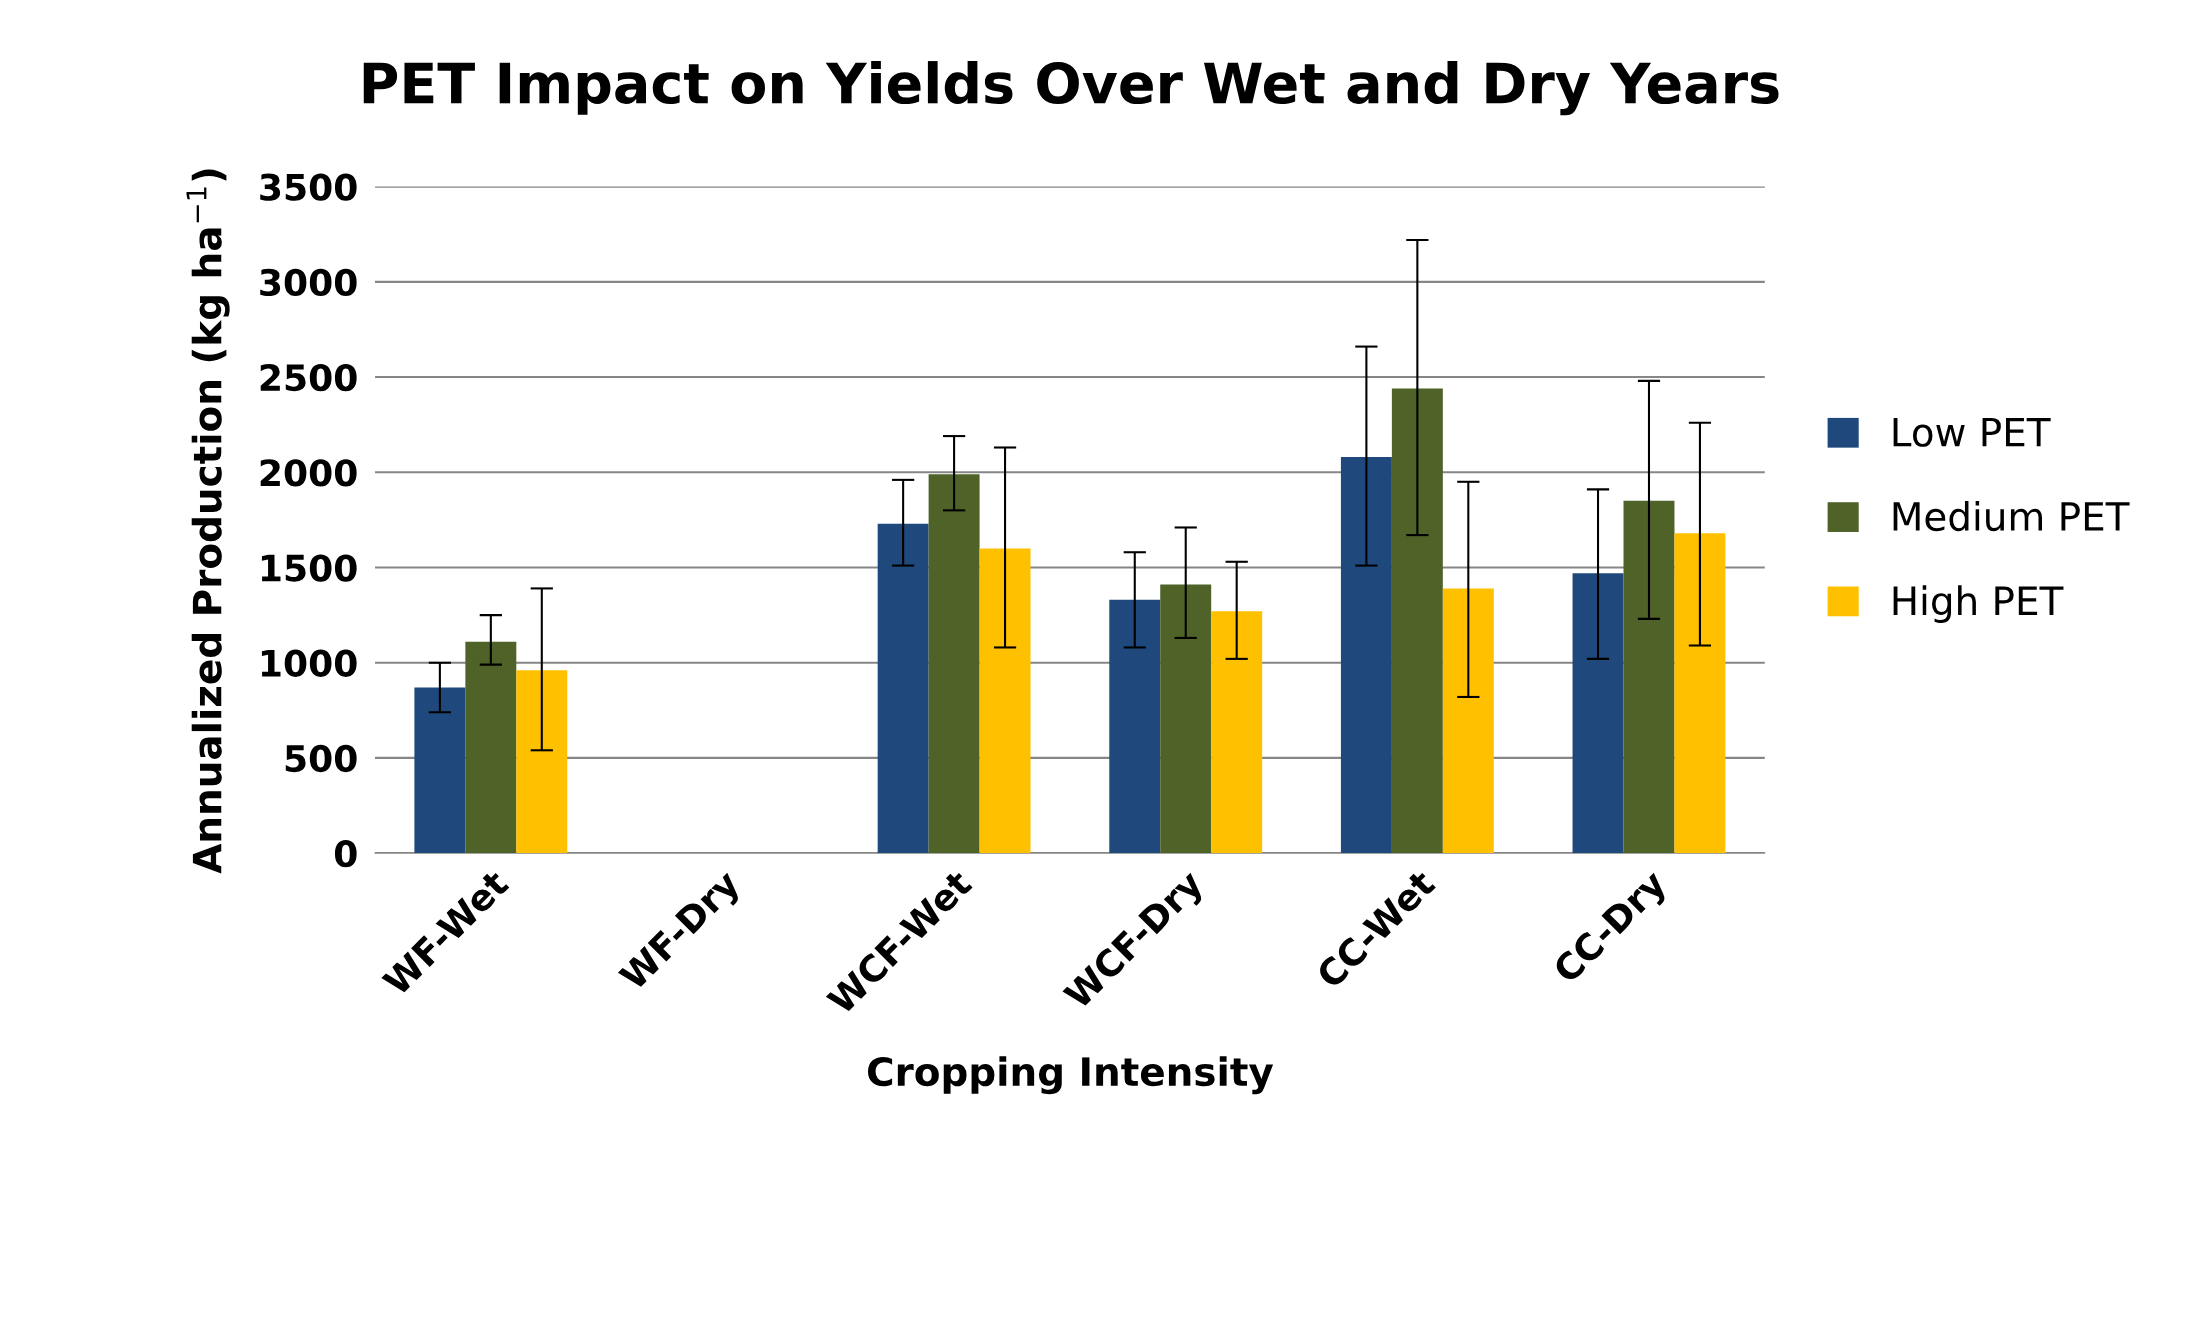  Describe the element at coordinates (308, 473) in the screenshot. I see `y-tick-label: 2000` at that location.